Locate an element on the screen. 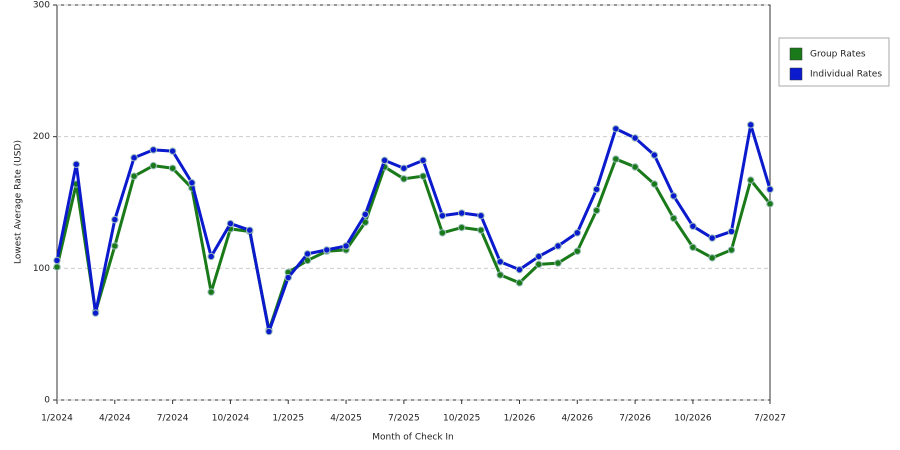 This screenshot has width=900, height=450. x-tick-label: 4/2024 is located at coordinates (115, 419).